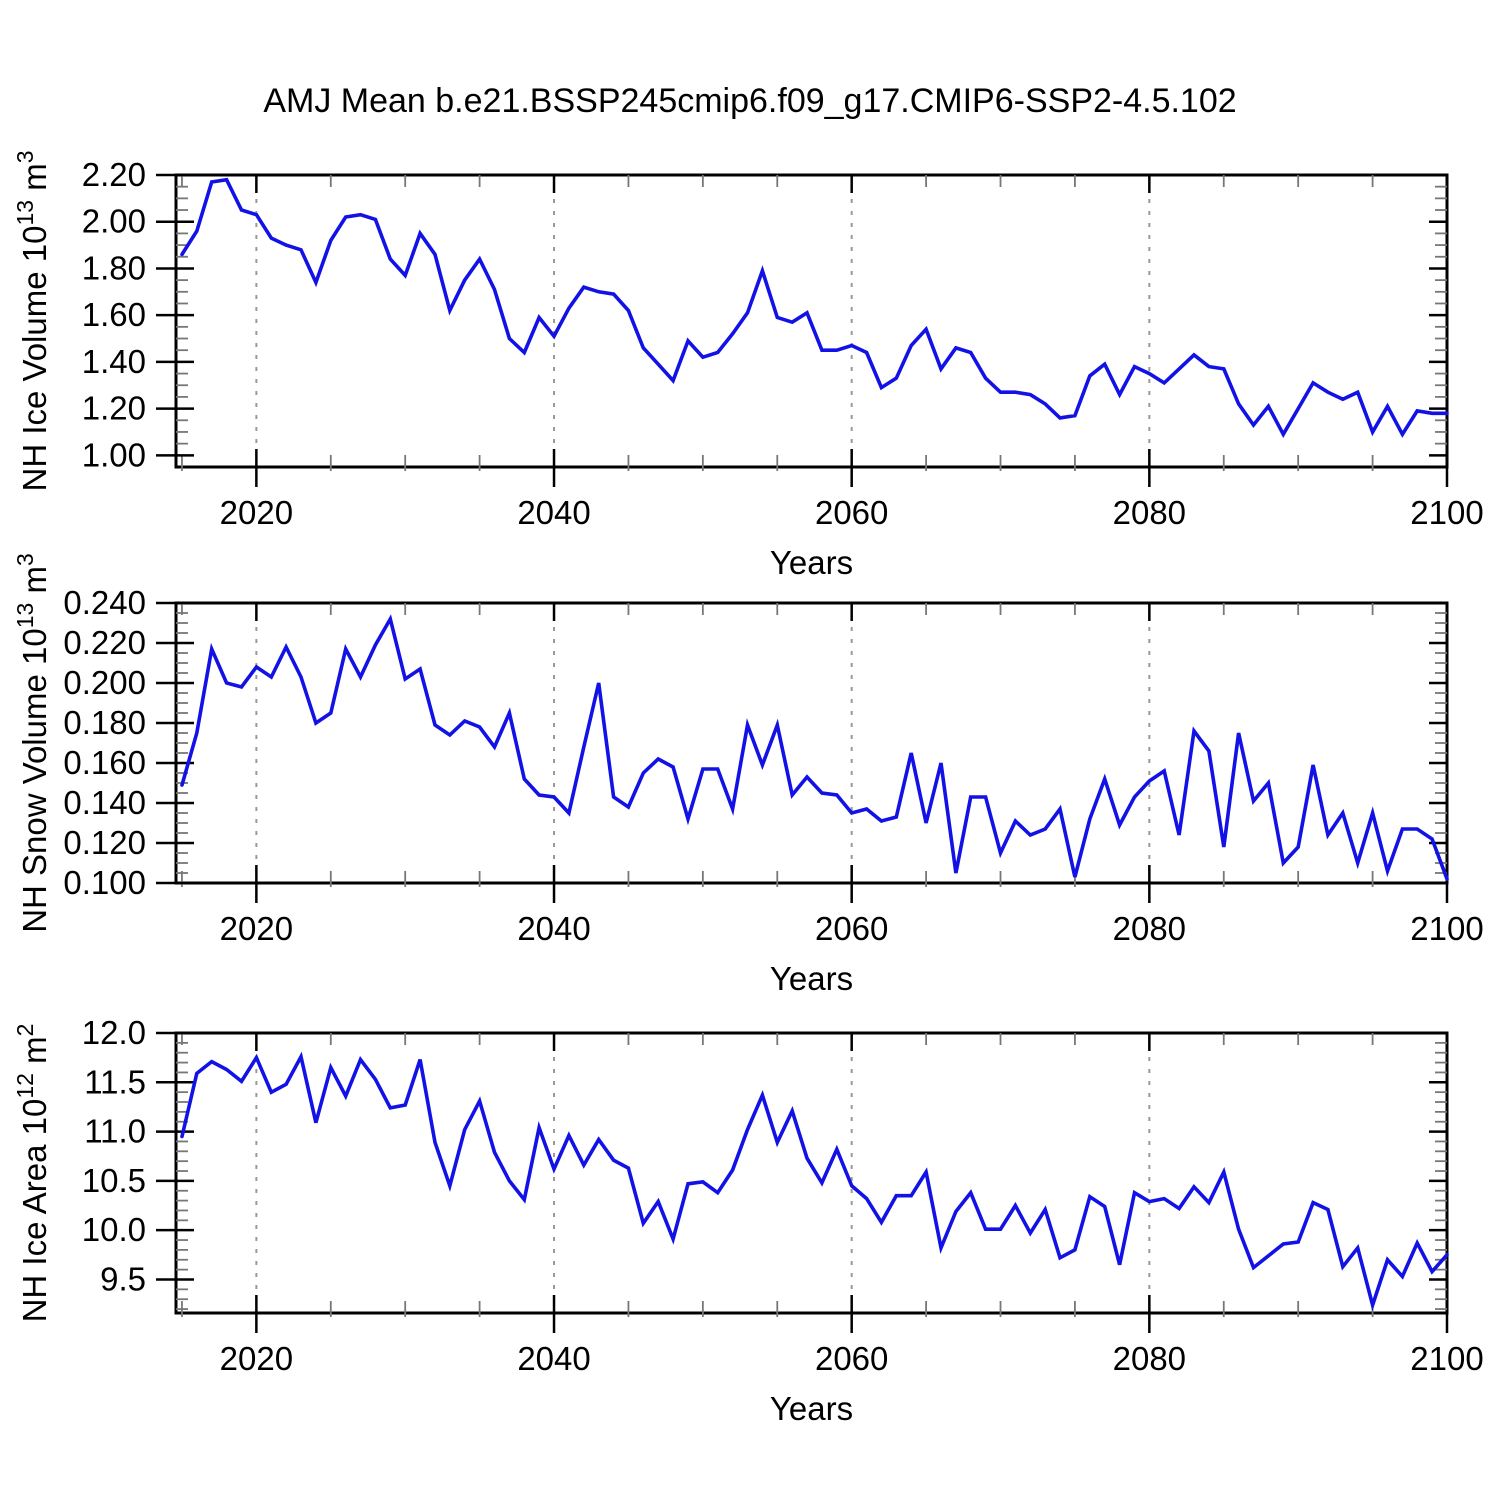 This screenshot has width=1500, height=1500. What do you see at coordinates (114, 454) in the screenshot?
I see `y-tick-label: 1.00` at bounding box center [114, 454].